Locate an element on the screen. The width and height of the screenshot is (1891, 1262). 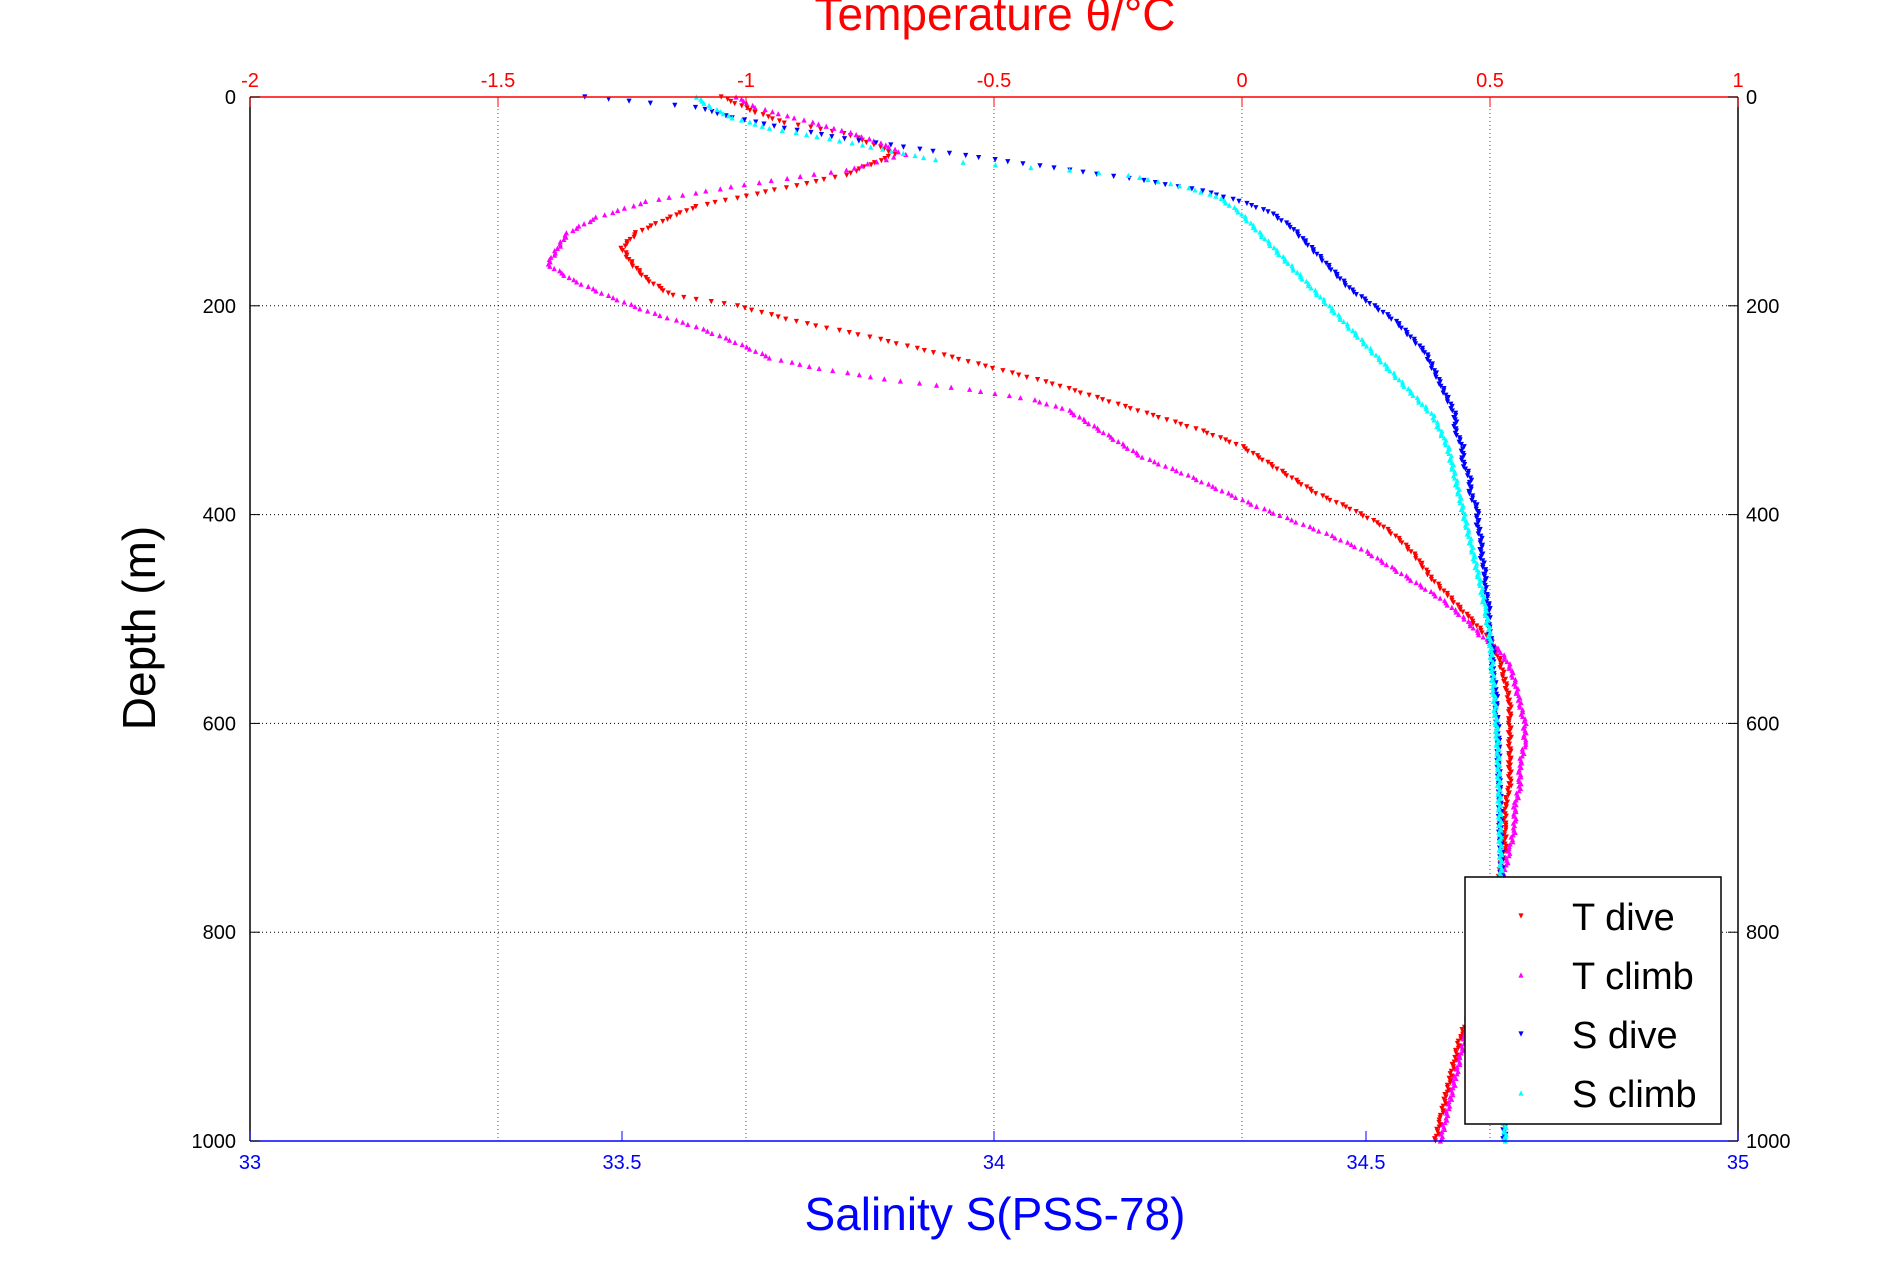
top-tick-label: 0.5 is located at coordinates (1490, 81).